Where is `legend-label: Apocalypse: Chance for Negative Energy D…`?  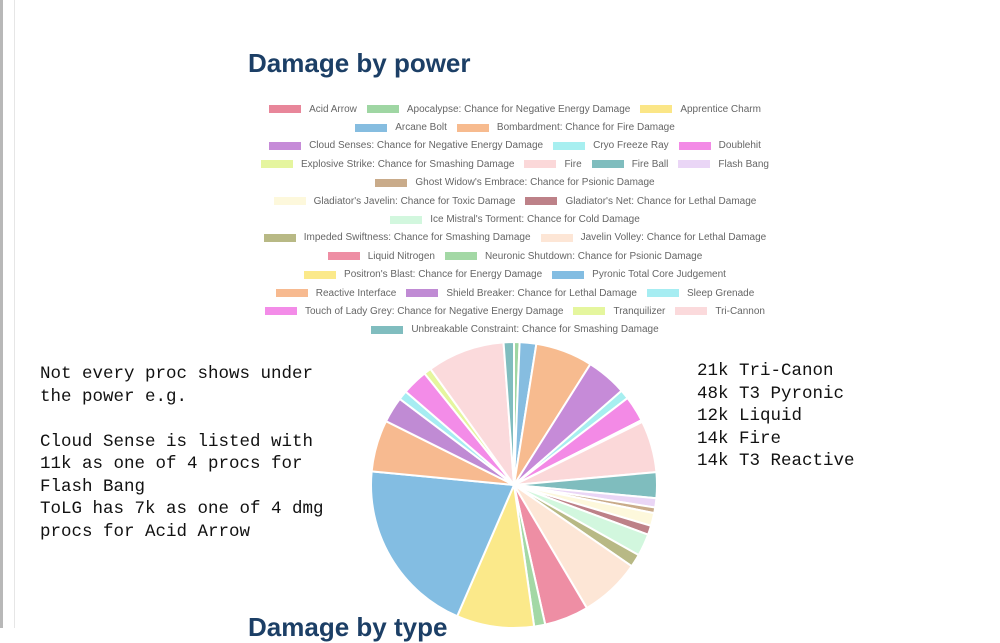 legend-label: Apocalypse: Chance for Negative Energy D… is located at coordinates (518, 109).